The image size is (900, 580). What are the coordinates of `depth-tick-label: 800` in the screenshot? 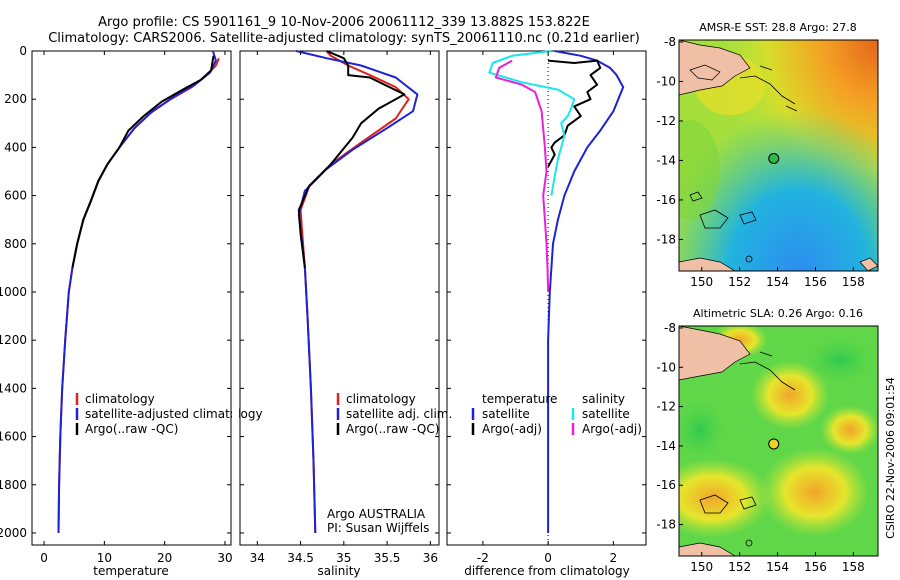 It's located at (15, 244).